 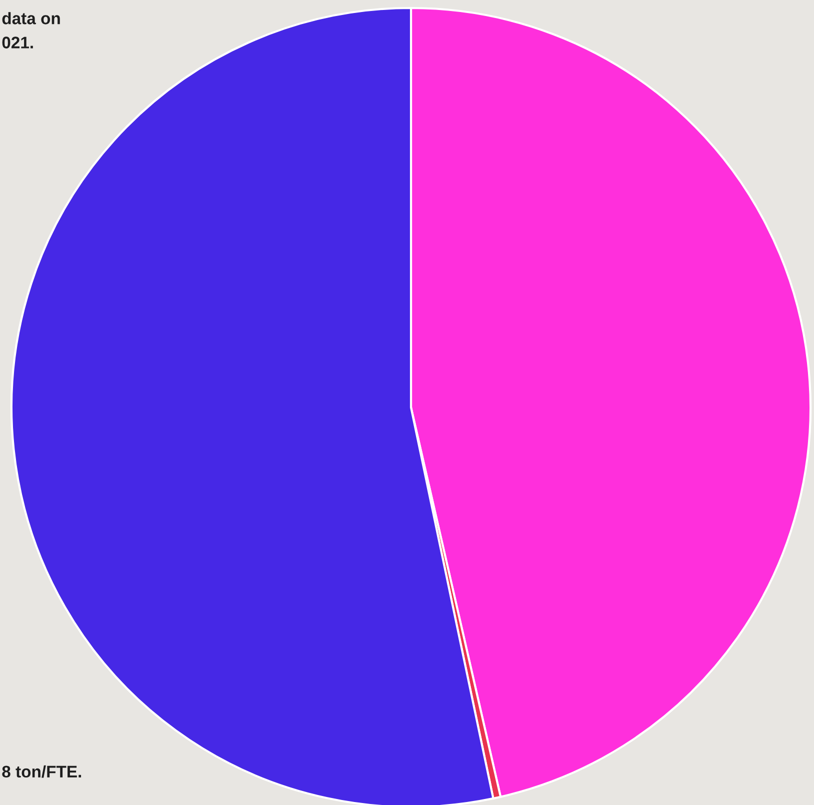 What do you see at coordinates (17, 42) in the screenshot?
I see `text: 021.` at bounding box center [17, 42].